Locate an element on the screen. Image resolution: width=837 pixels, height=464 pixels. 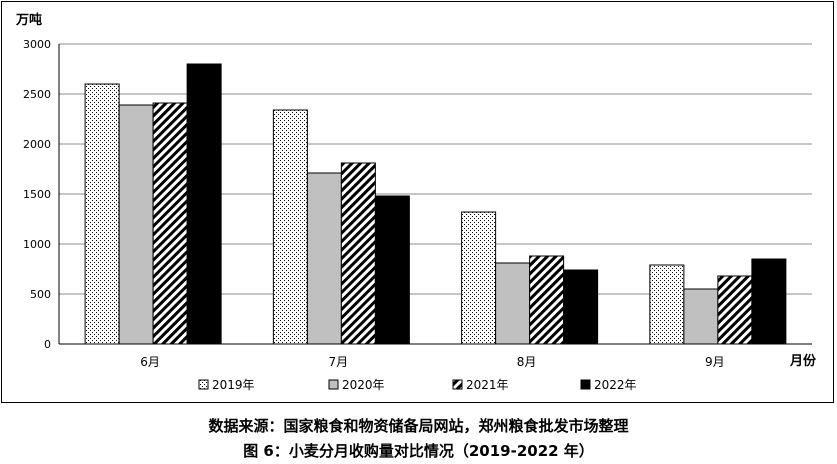
caption-title: 图 6：小麦分月收购量对比情况（2019-2022 年） is located at coordinates (418, 451).